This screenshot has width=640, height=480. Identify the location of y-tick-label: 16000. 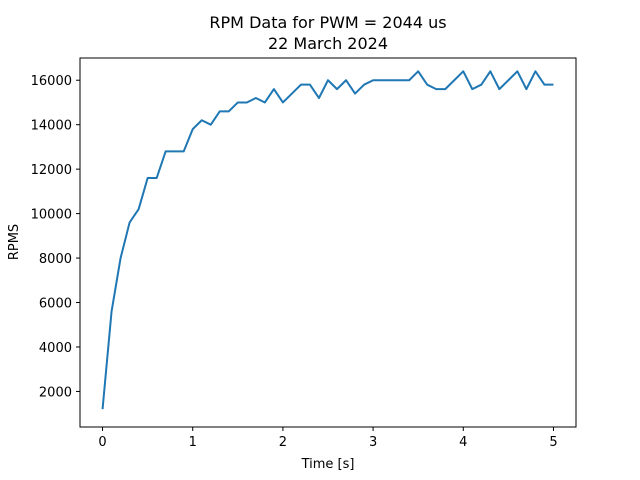
(51, 81).